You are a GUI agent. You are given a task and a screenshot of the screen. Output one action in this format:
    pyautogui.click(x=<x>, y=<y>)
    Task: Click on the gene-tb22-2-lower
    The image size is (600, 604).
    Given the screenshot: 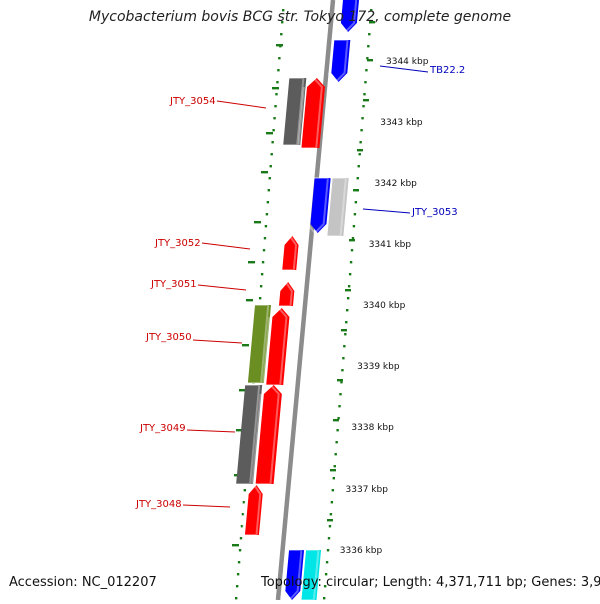 What is the action you would take?
    pyautogui.click(x=339, y=61)
    